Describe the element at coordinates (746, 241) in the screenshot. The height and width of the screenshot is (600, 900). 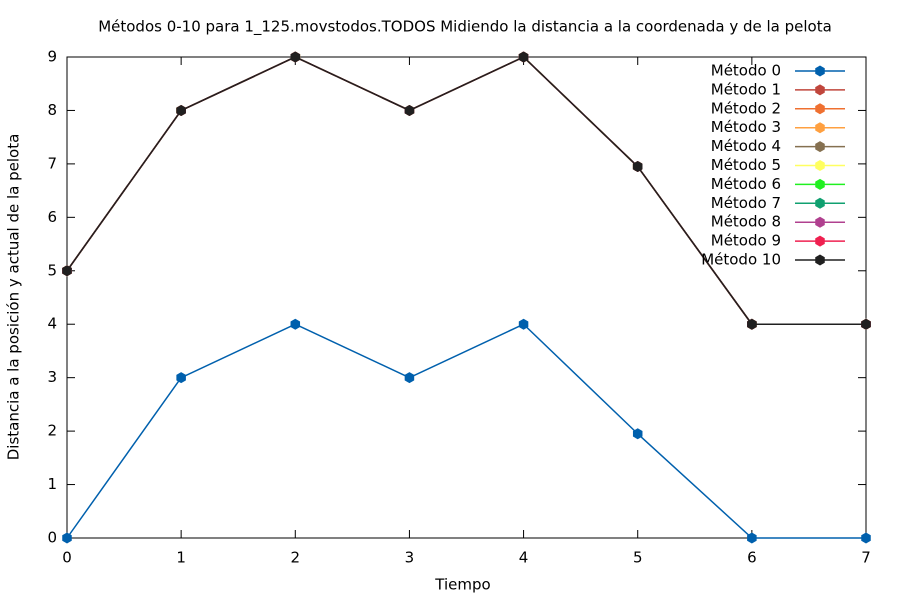
I see `legend-label: Método 9` at that location.